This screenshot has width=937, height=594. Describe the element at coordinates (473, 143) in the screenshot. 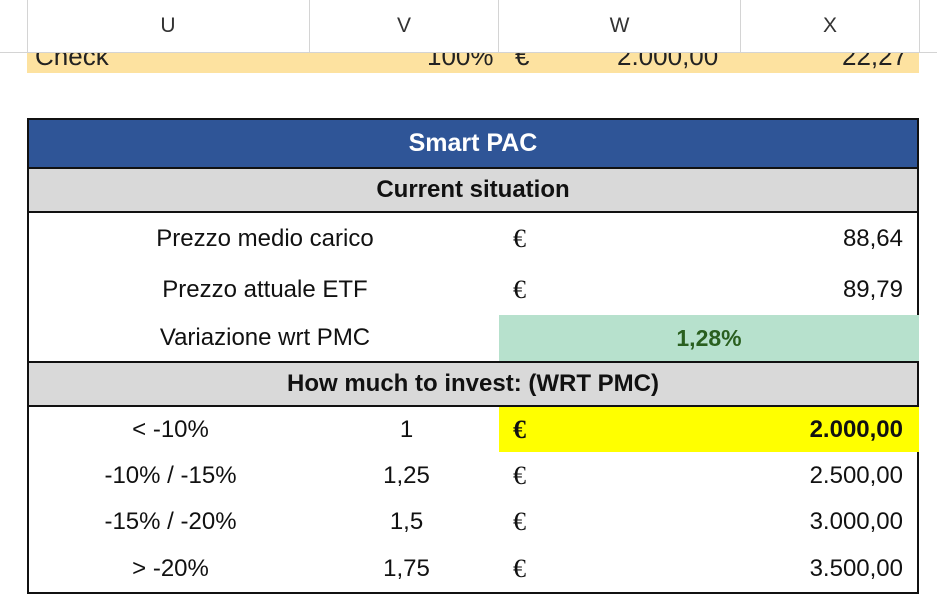

I see `table-title: Smart PAC` at that location.